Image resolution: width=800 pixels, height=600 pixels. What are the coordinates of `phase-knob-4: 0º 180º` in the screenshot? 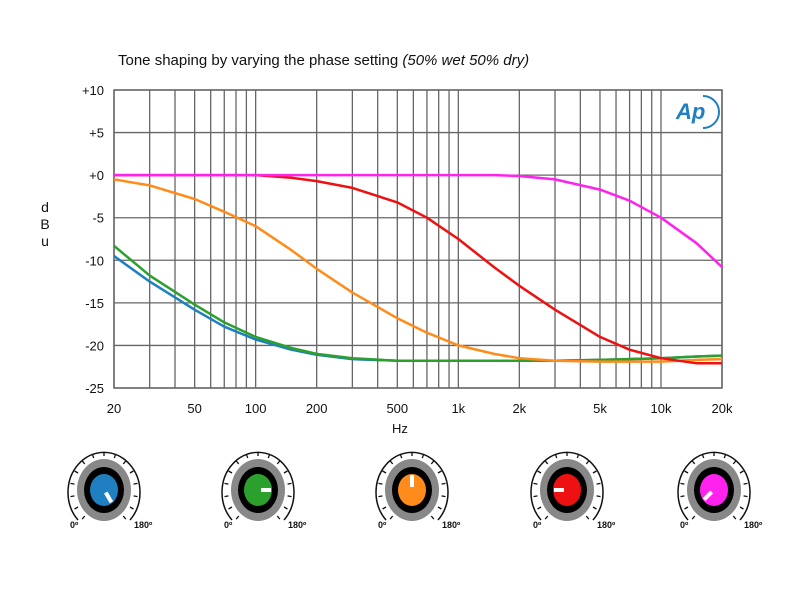 It's located at (573, 490).